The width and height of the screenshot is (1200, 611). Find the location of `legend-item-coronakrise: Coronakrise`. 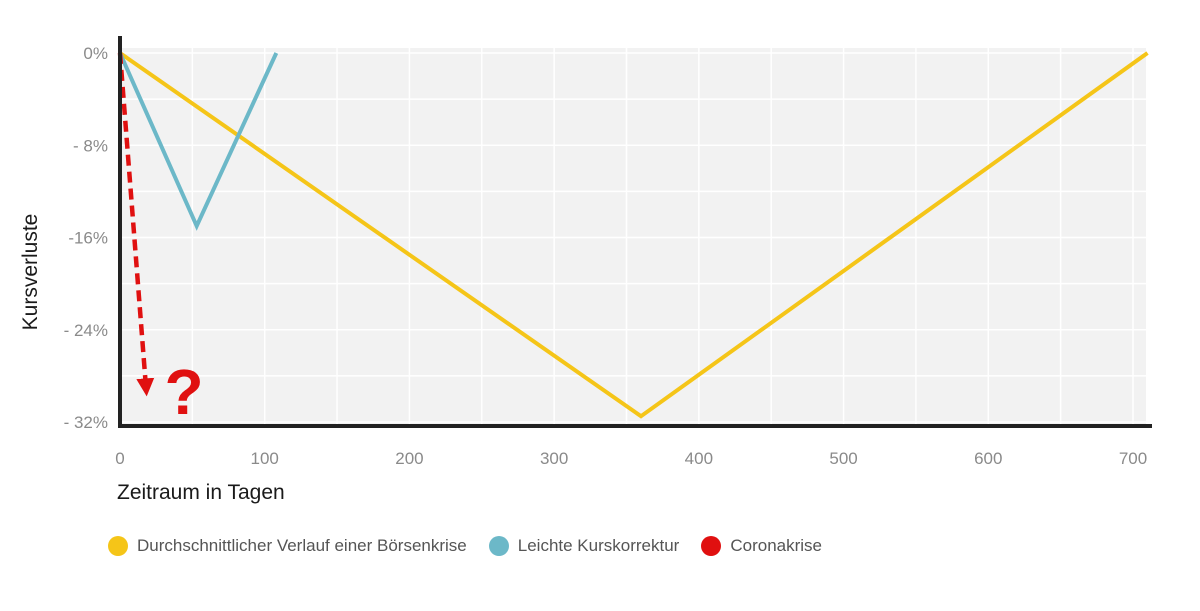

legend-item-coronakrise: Coronakrise is located at coordinates (761, 546).